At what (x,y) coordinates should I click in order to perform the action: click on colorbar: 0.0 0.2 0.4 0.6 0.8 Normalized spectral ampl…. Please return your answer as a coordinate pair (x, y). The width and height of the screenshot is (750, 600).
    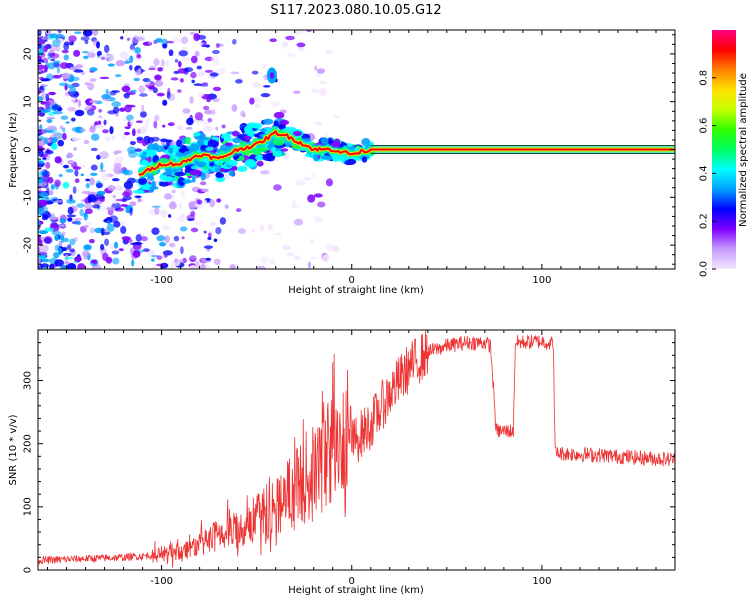
    Looking at the image, I should click on (724, 153).